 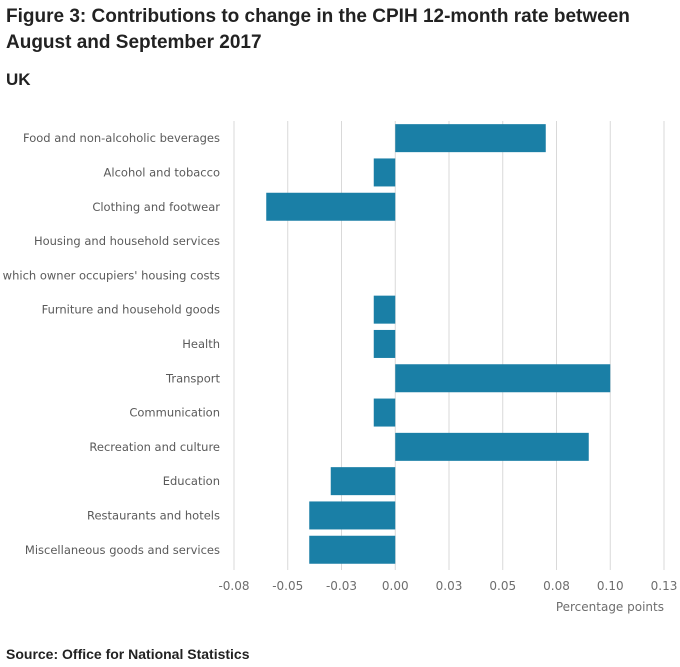 I want to click on x-tick-label: 0.13, so click(x=664, y=586).